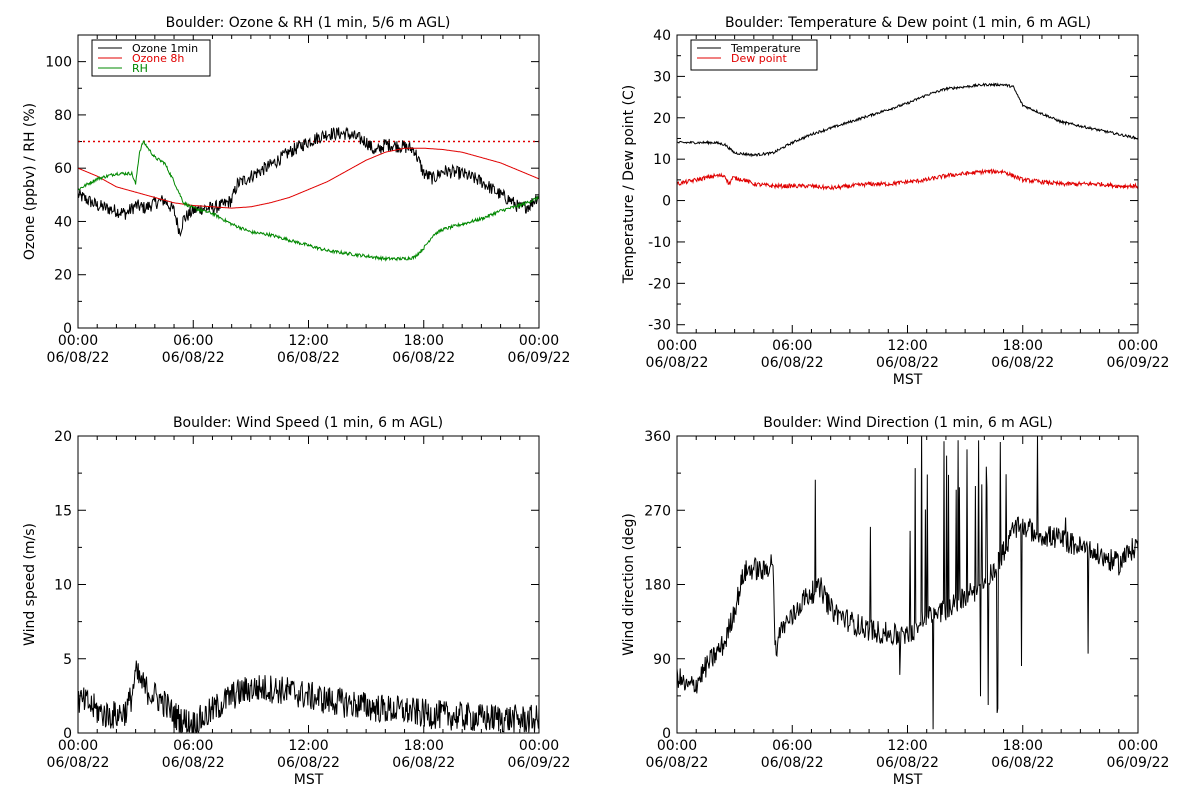 The width and height of the screenshot is (1200, 800). Describe the element at coordinates (67, 660) in the screenshot. I see `y-tick-label: 5` at that location.